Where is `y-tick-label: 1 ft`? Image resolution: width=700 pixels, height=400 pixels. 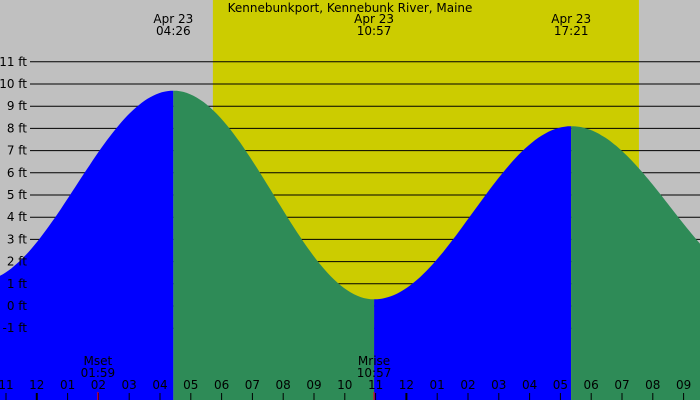
y-tick-label: 1 ft is located at coordinates (17, 284).